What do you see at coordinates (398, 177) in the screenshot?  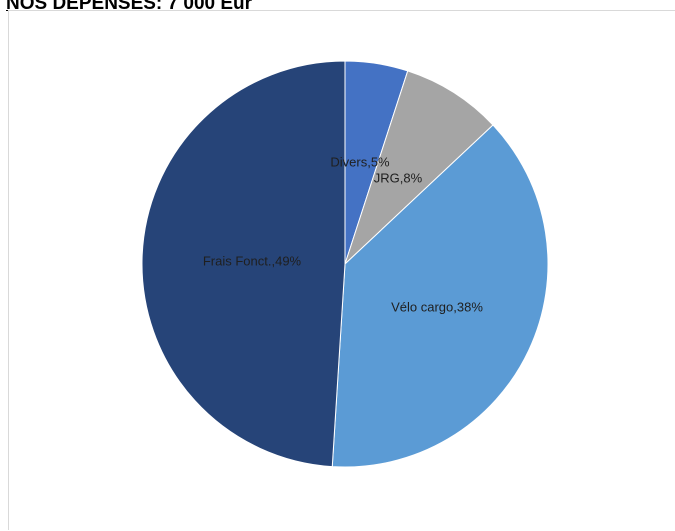 I see `pie-label-jrg: JRG,8%` at bounding box center [398, 177].